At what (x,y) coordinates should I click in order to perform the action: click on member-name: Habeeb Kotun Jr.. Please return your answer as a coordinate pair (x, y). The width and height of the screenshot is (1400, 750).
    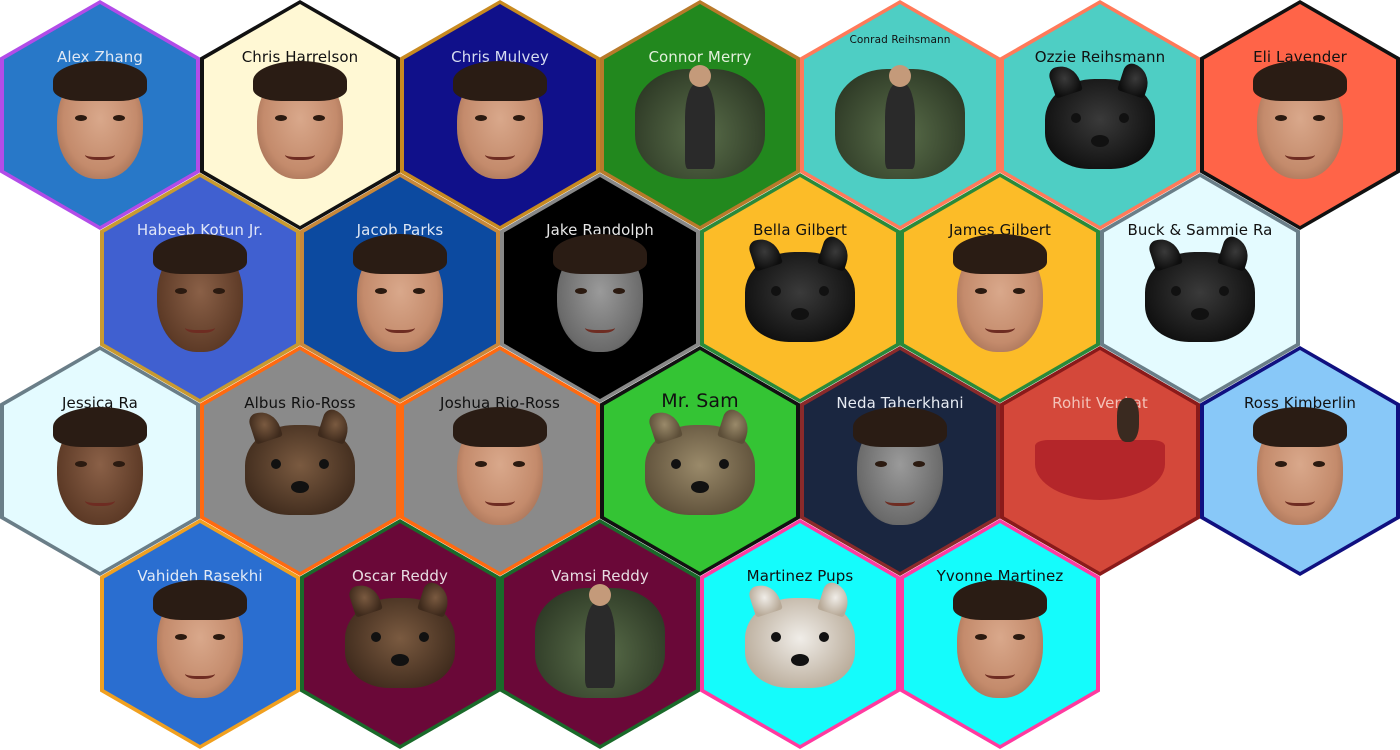
    Looking at the image, I should click on (200, 230).